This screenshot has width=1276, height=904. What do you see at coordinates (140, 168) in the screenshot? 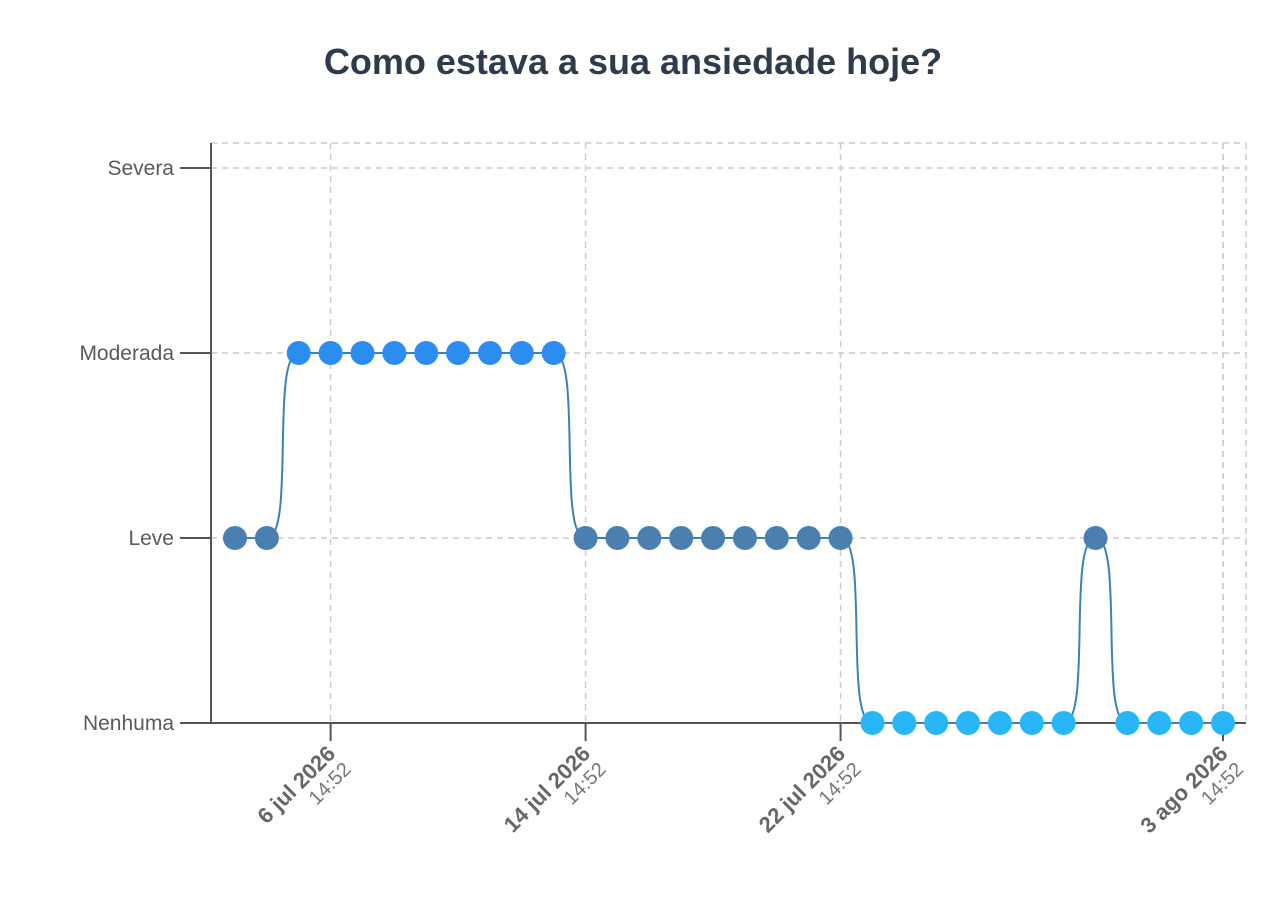
I see `y-tick-label: Severa` at bounding box center [140, 168].